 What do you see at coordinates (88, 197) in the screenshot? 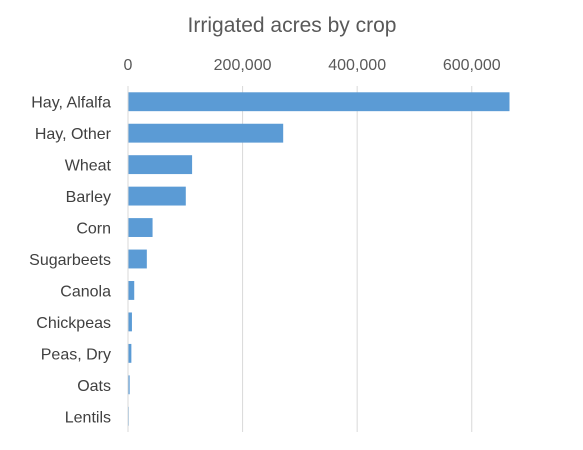
I see `category-label: Barley` at bounding box center [88, 197].